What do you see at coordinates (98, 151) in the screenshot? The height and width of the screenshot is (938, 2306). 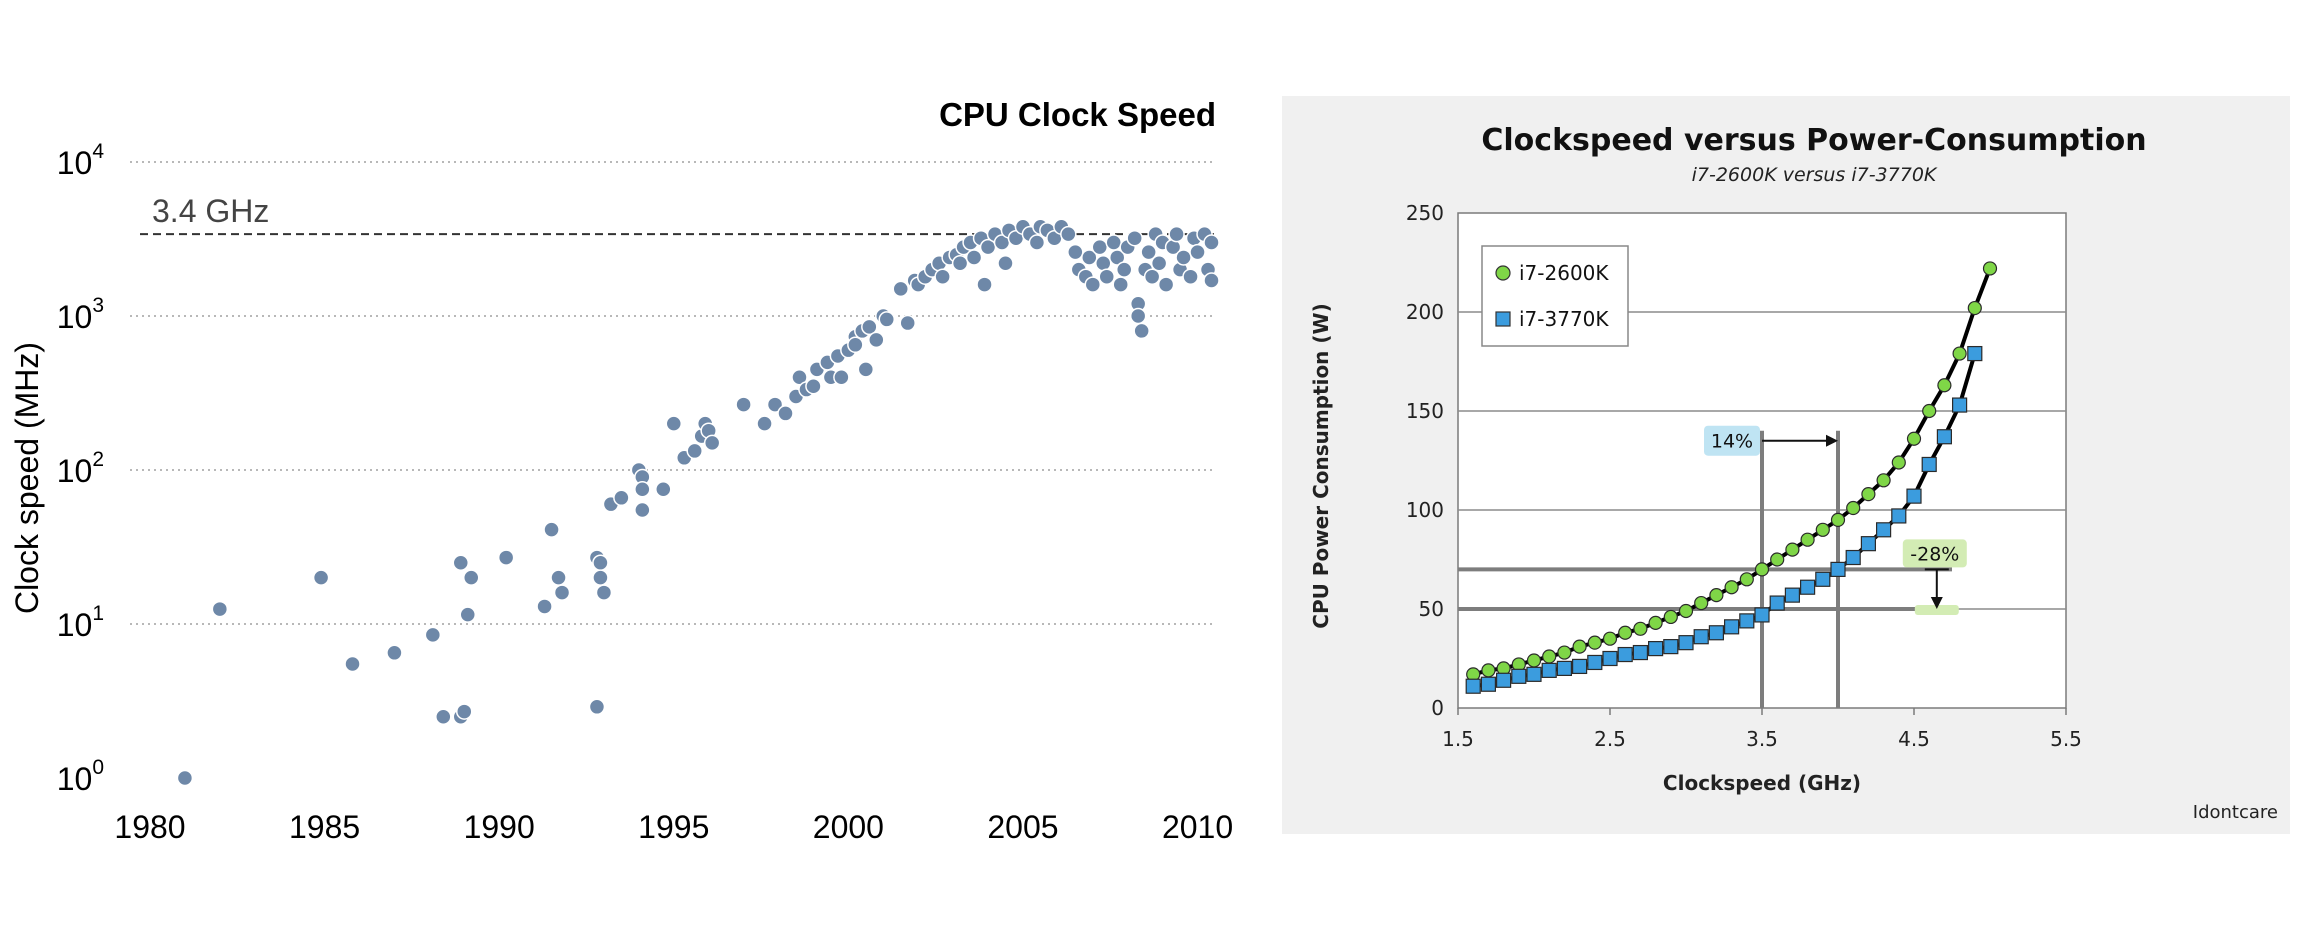 I see `chart1-y-tick-exponent: 4` at bounding box center [98, 151].